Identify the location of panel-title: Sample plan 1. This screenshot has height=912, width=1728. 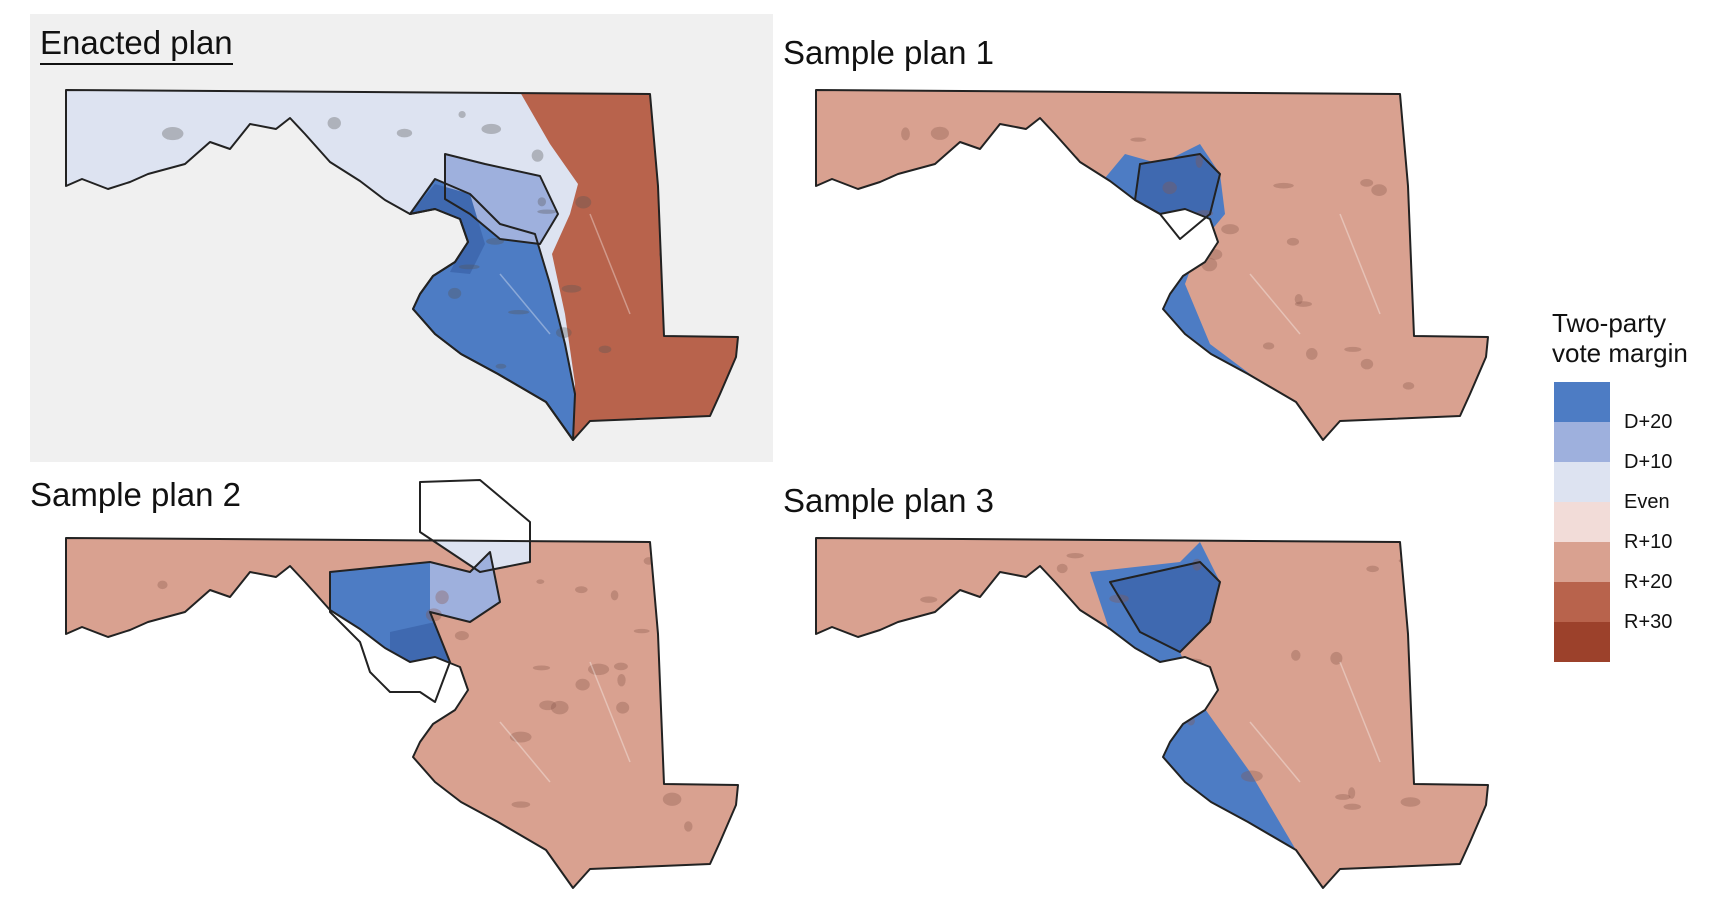
(888, 52).